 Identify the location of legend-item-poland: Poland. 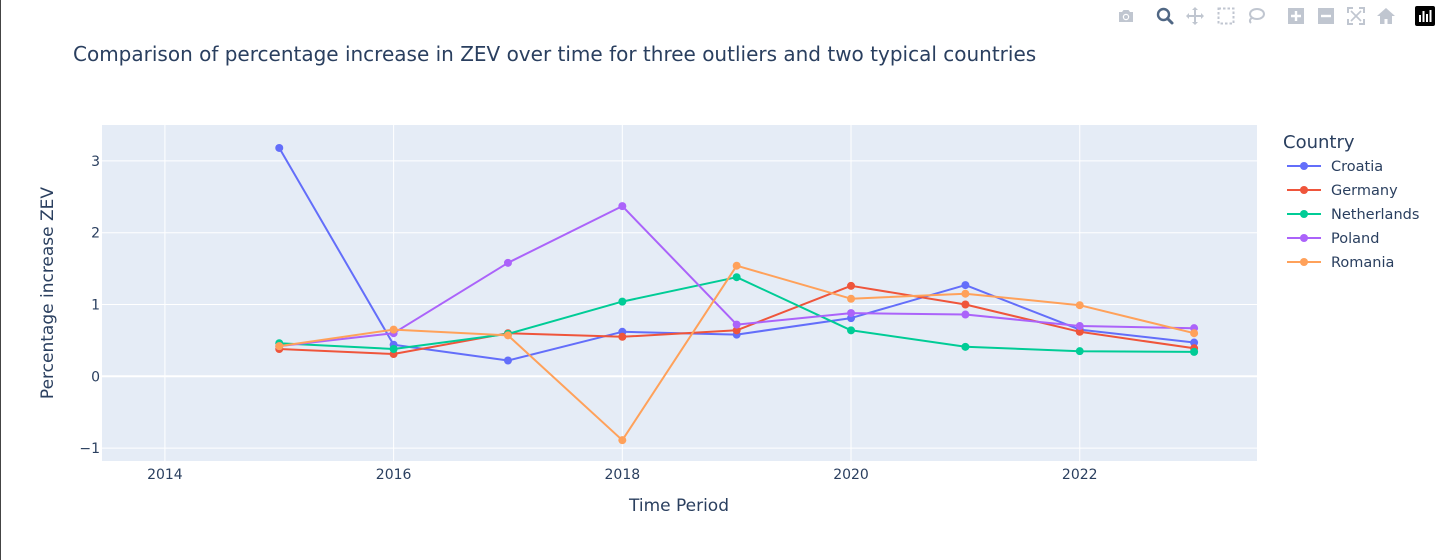
(1333, 239).